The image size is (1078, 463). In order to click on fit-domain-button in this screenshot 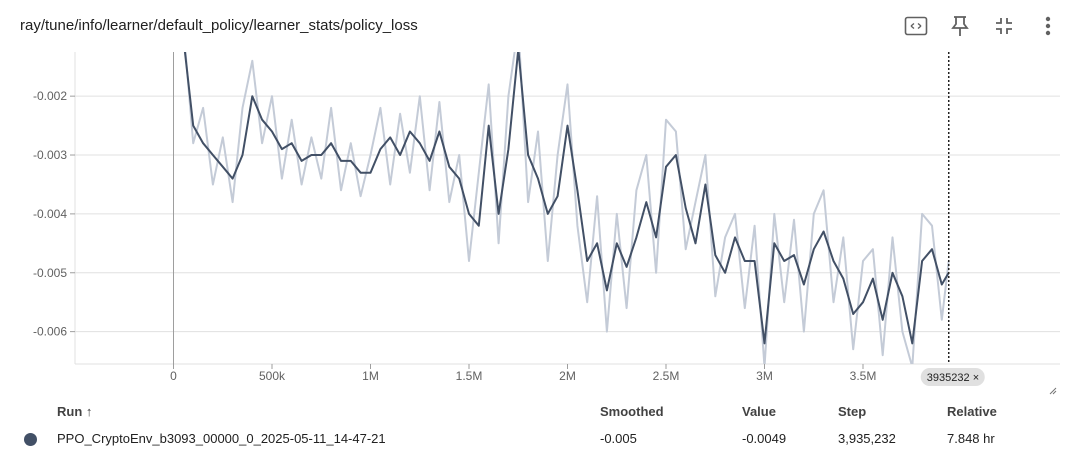, I will do `click(916, 26)`.